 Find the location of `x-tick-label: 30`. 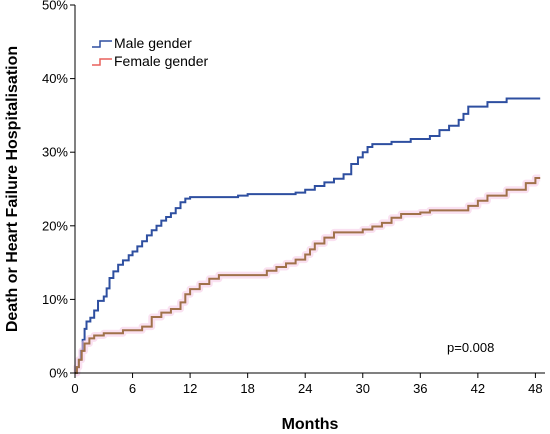

x-tick-label: 30 is located at coordinates (363, 388).